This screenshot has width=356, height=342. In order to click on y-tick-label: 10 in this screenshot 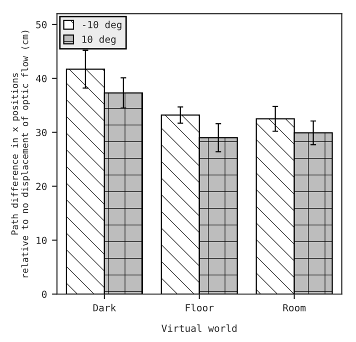, I will do `click(41, 240)`.